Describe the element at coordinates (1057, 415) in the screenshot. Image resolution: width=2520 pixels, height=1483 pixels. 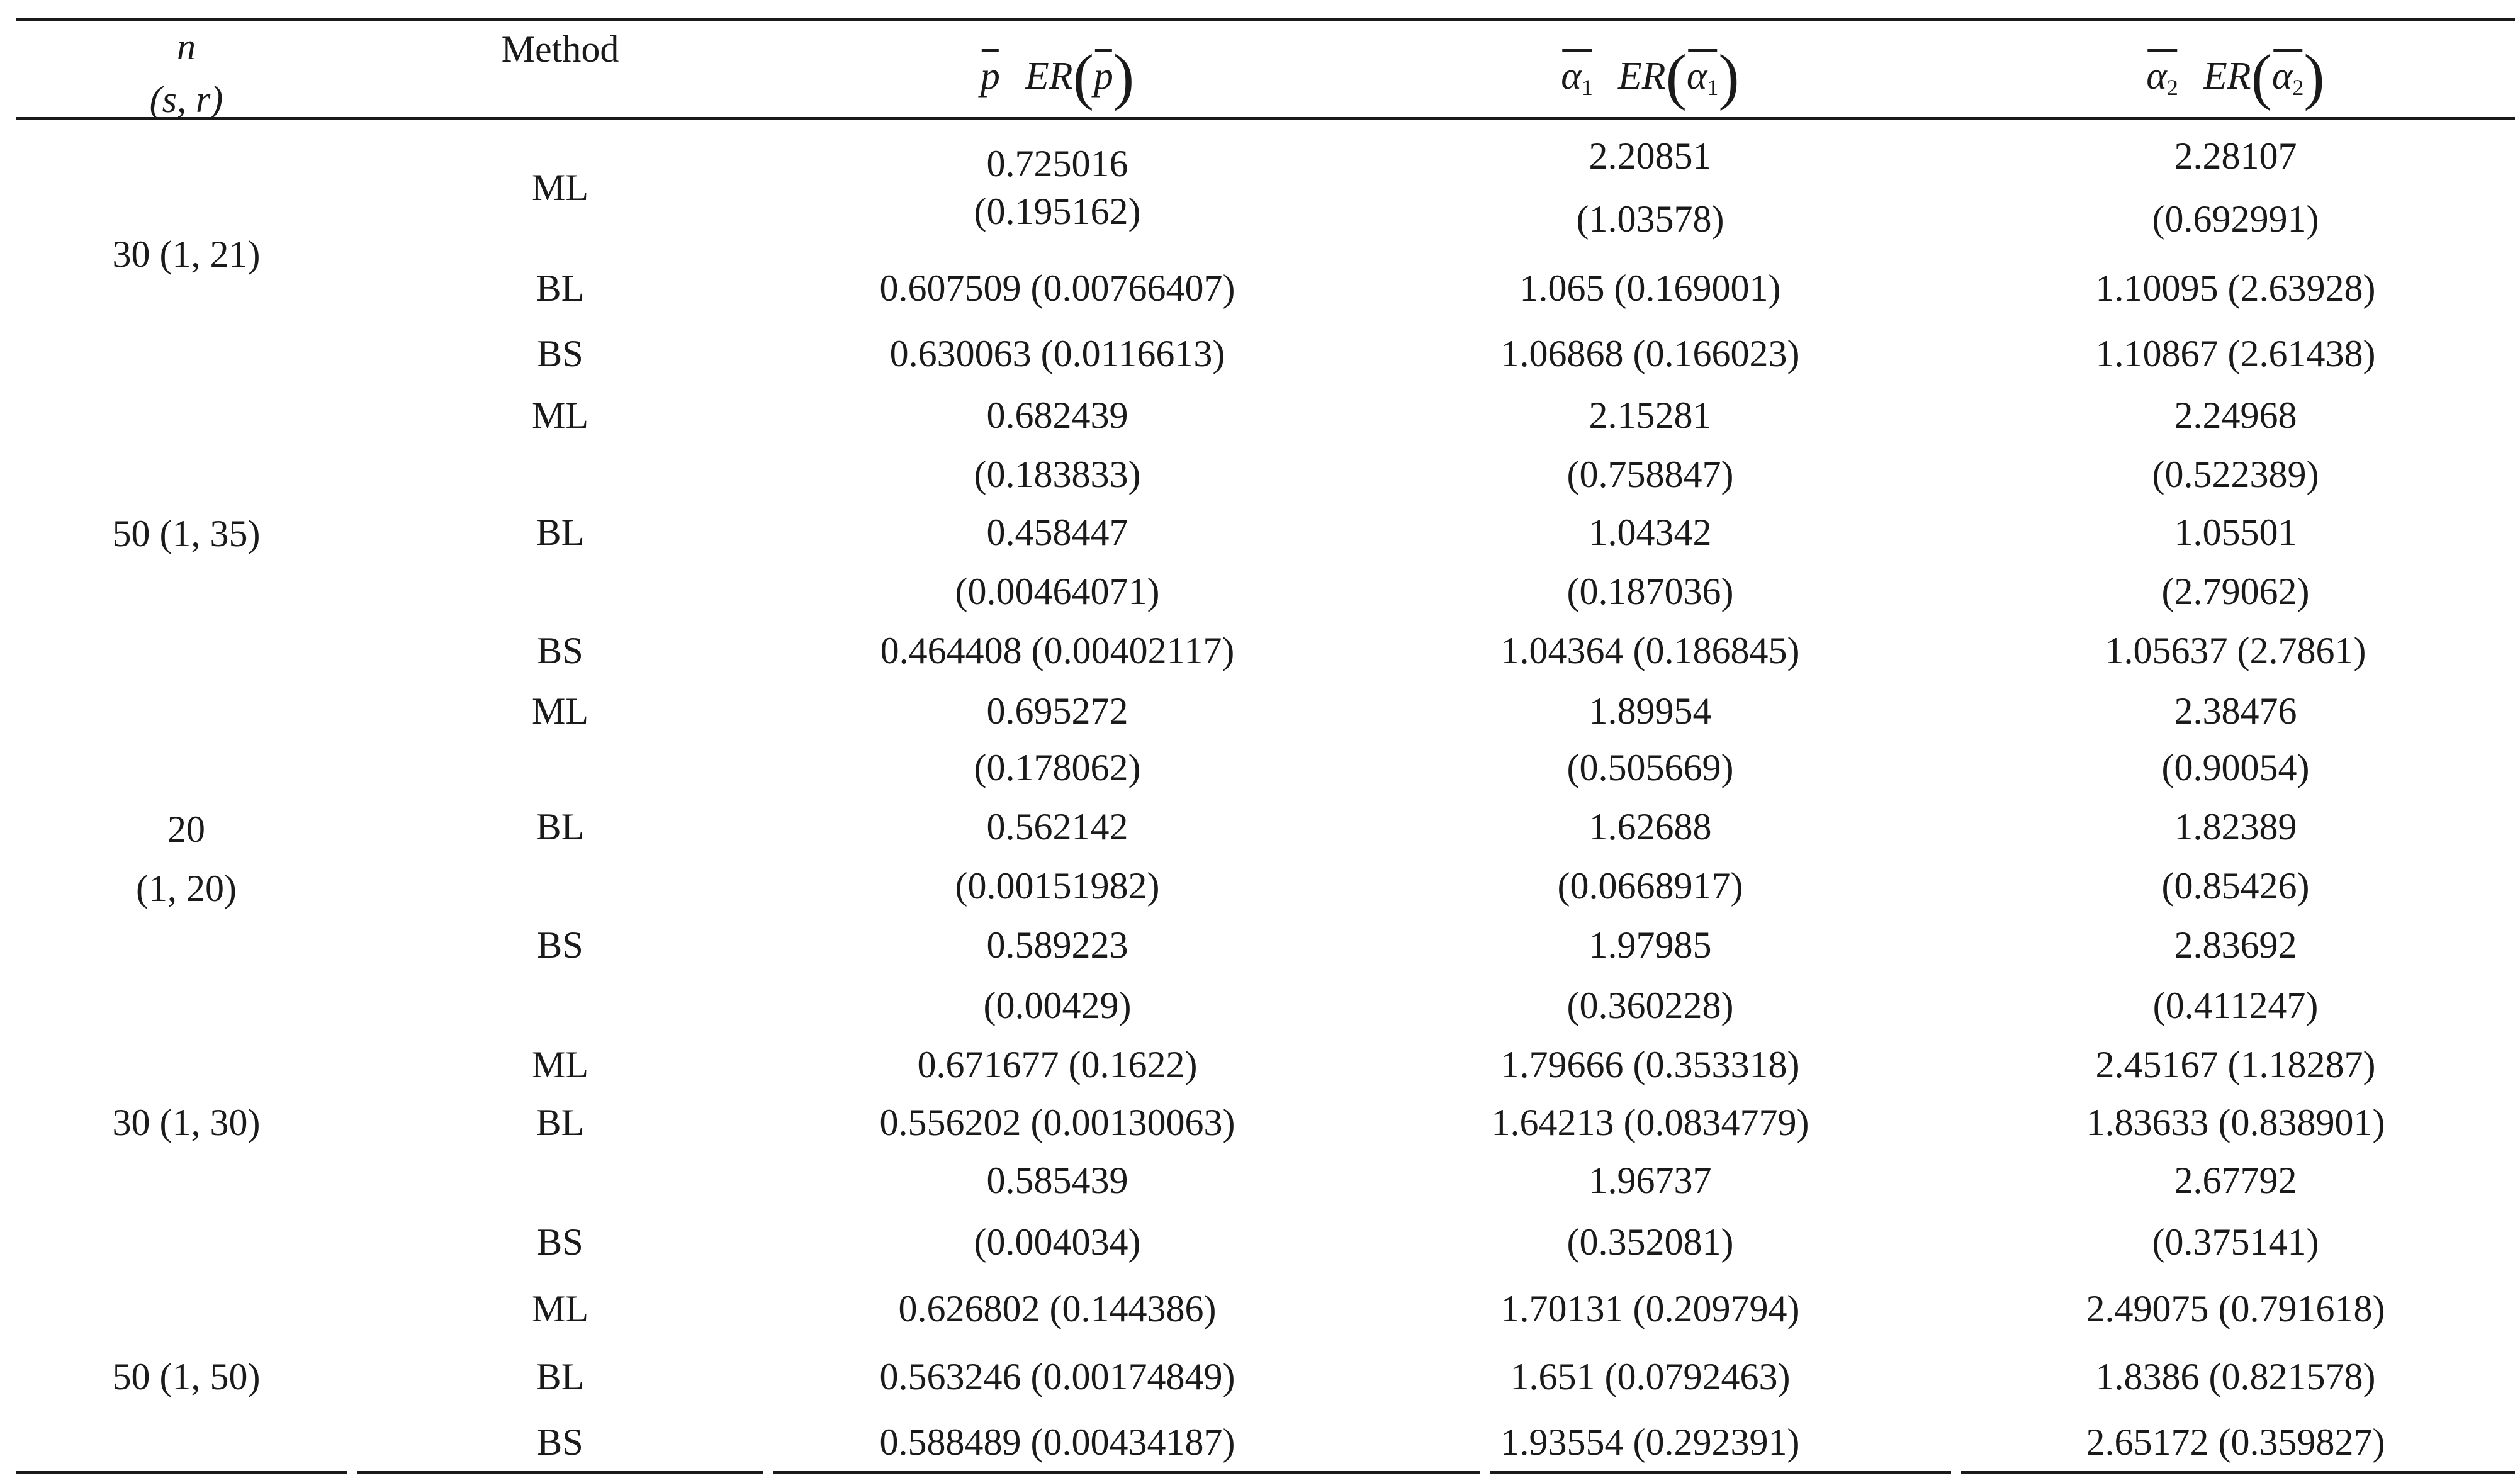
I see `p-estimate: 0.682439` at that location.